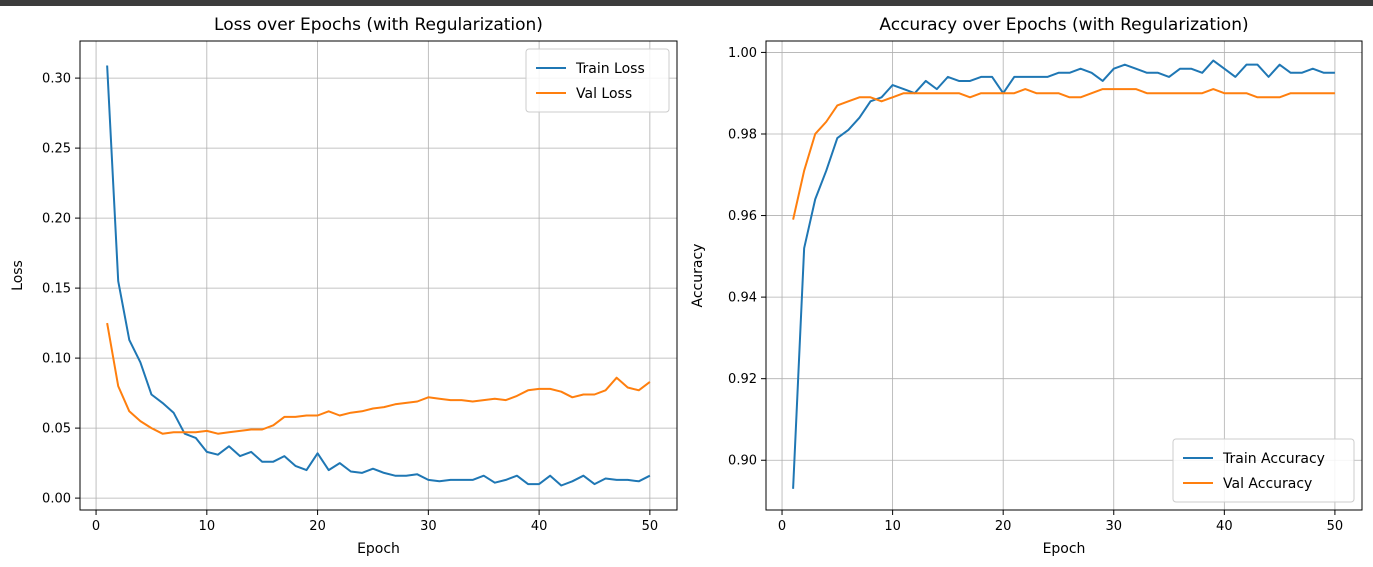 This screenshot has width=1373, height=567. Describe the element at coordinates (1003, 526) in the screenshot. I see `accuracy-x-tick-label: 20` at that location.